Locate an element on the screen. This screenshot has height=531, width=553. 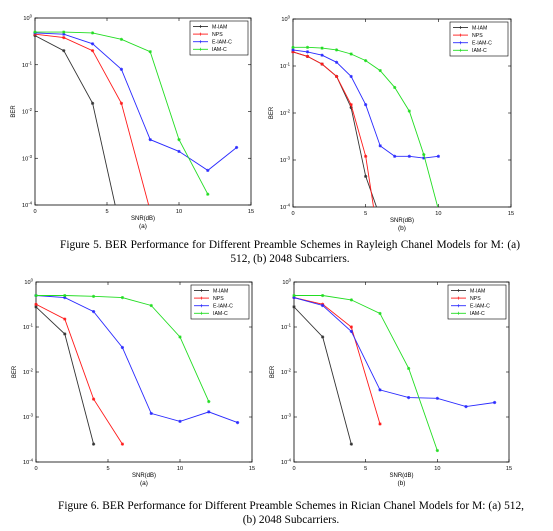
panel-label: (b) is located at coordinates (402, 228).